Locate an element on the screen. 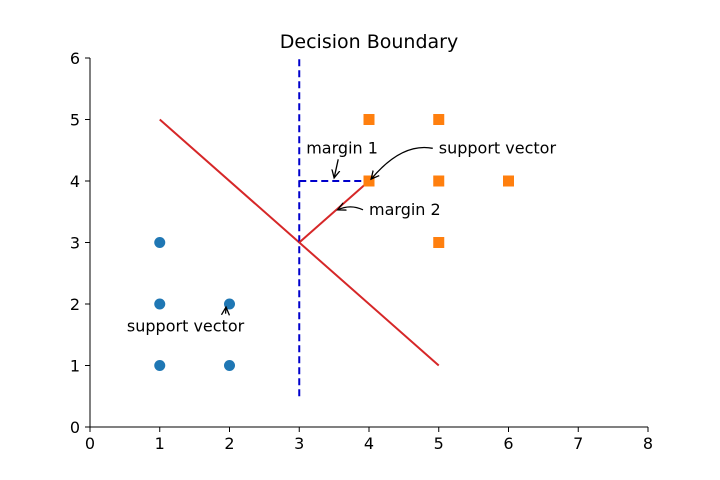 This screenshot has height=480, width=720. y-tick-label: 4 is located at coordinates (75, 181).